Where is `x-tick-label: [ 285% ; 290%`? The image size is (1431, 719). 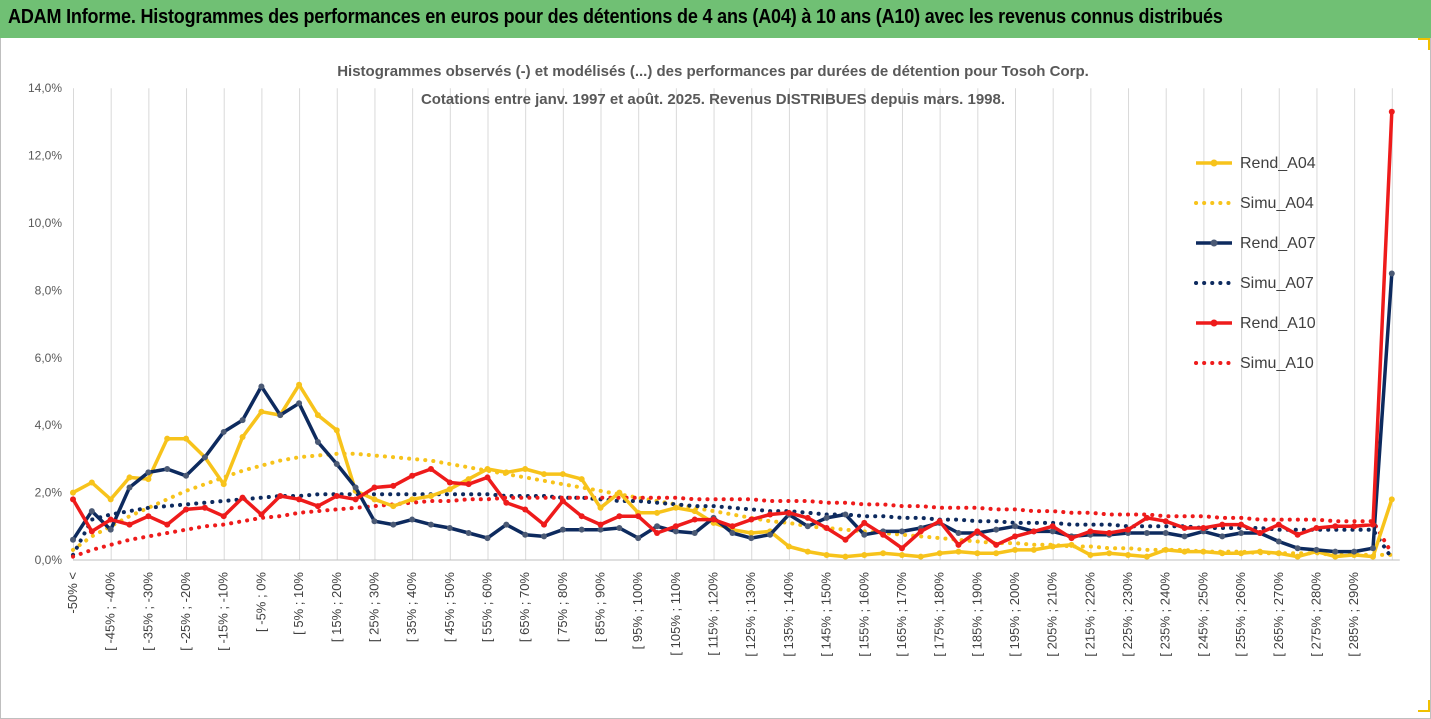 x-tick-label: [ 285% ; 290% is located at coordinates (1353, 614).